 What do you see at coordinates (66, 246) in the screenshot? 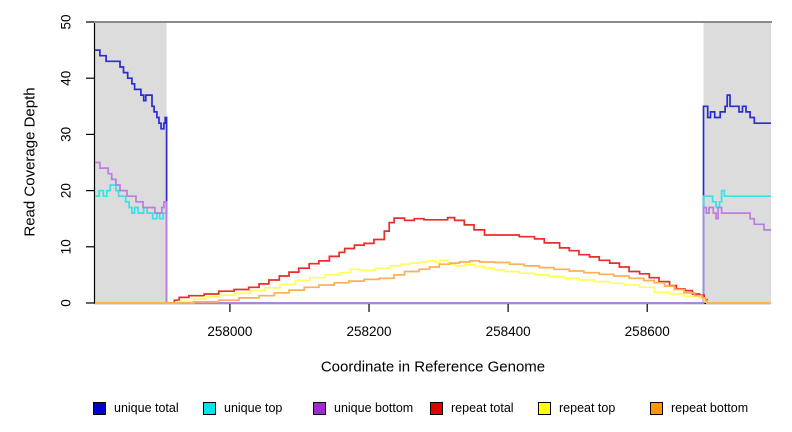
I see `y-tick-label: 10` at bounding box center [66, 246].